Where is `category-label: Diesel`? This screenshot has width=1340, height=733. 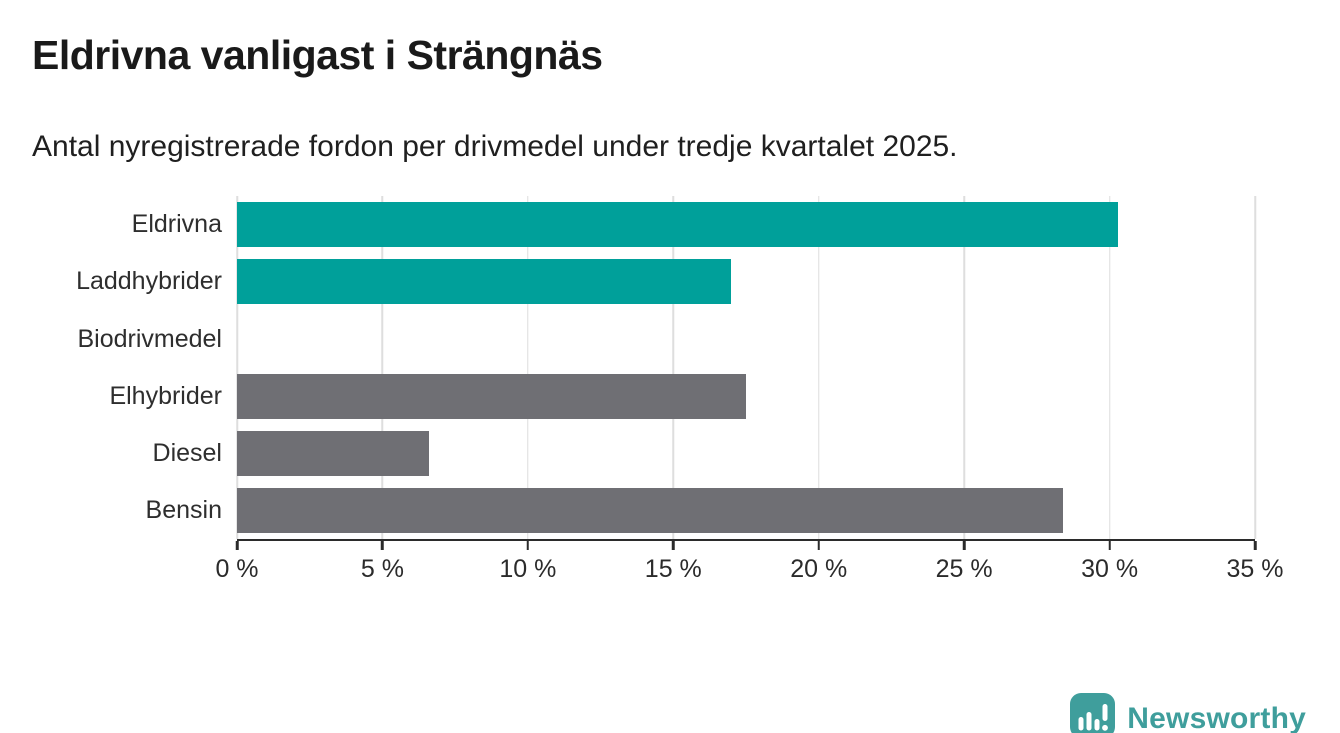 category-label: Diesel is located at coordinates (187, 452).